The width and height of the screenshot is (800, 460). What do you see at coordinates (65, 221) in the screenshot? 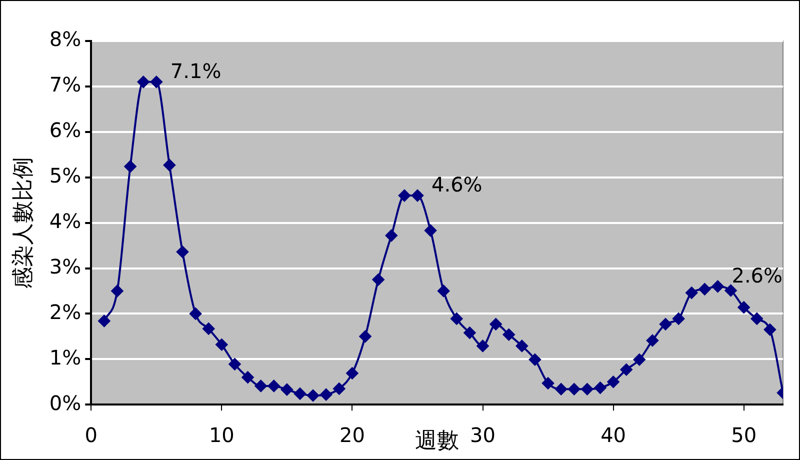
I see `y-tick-label: 4%` at bounding box center [65, 221].